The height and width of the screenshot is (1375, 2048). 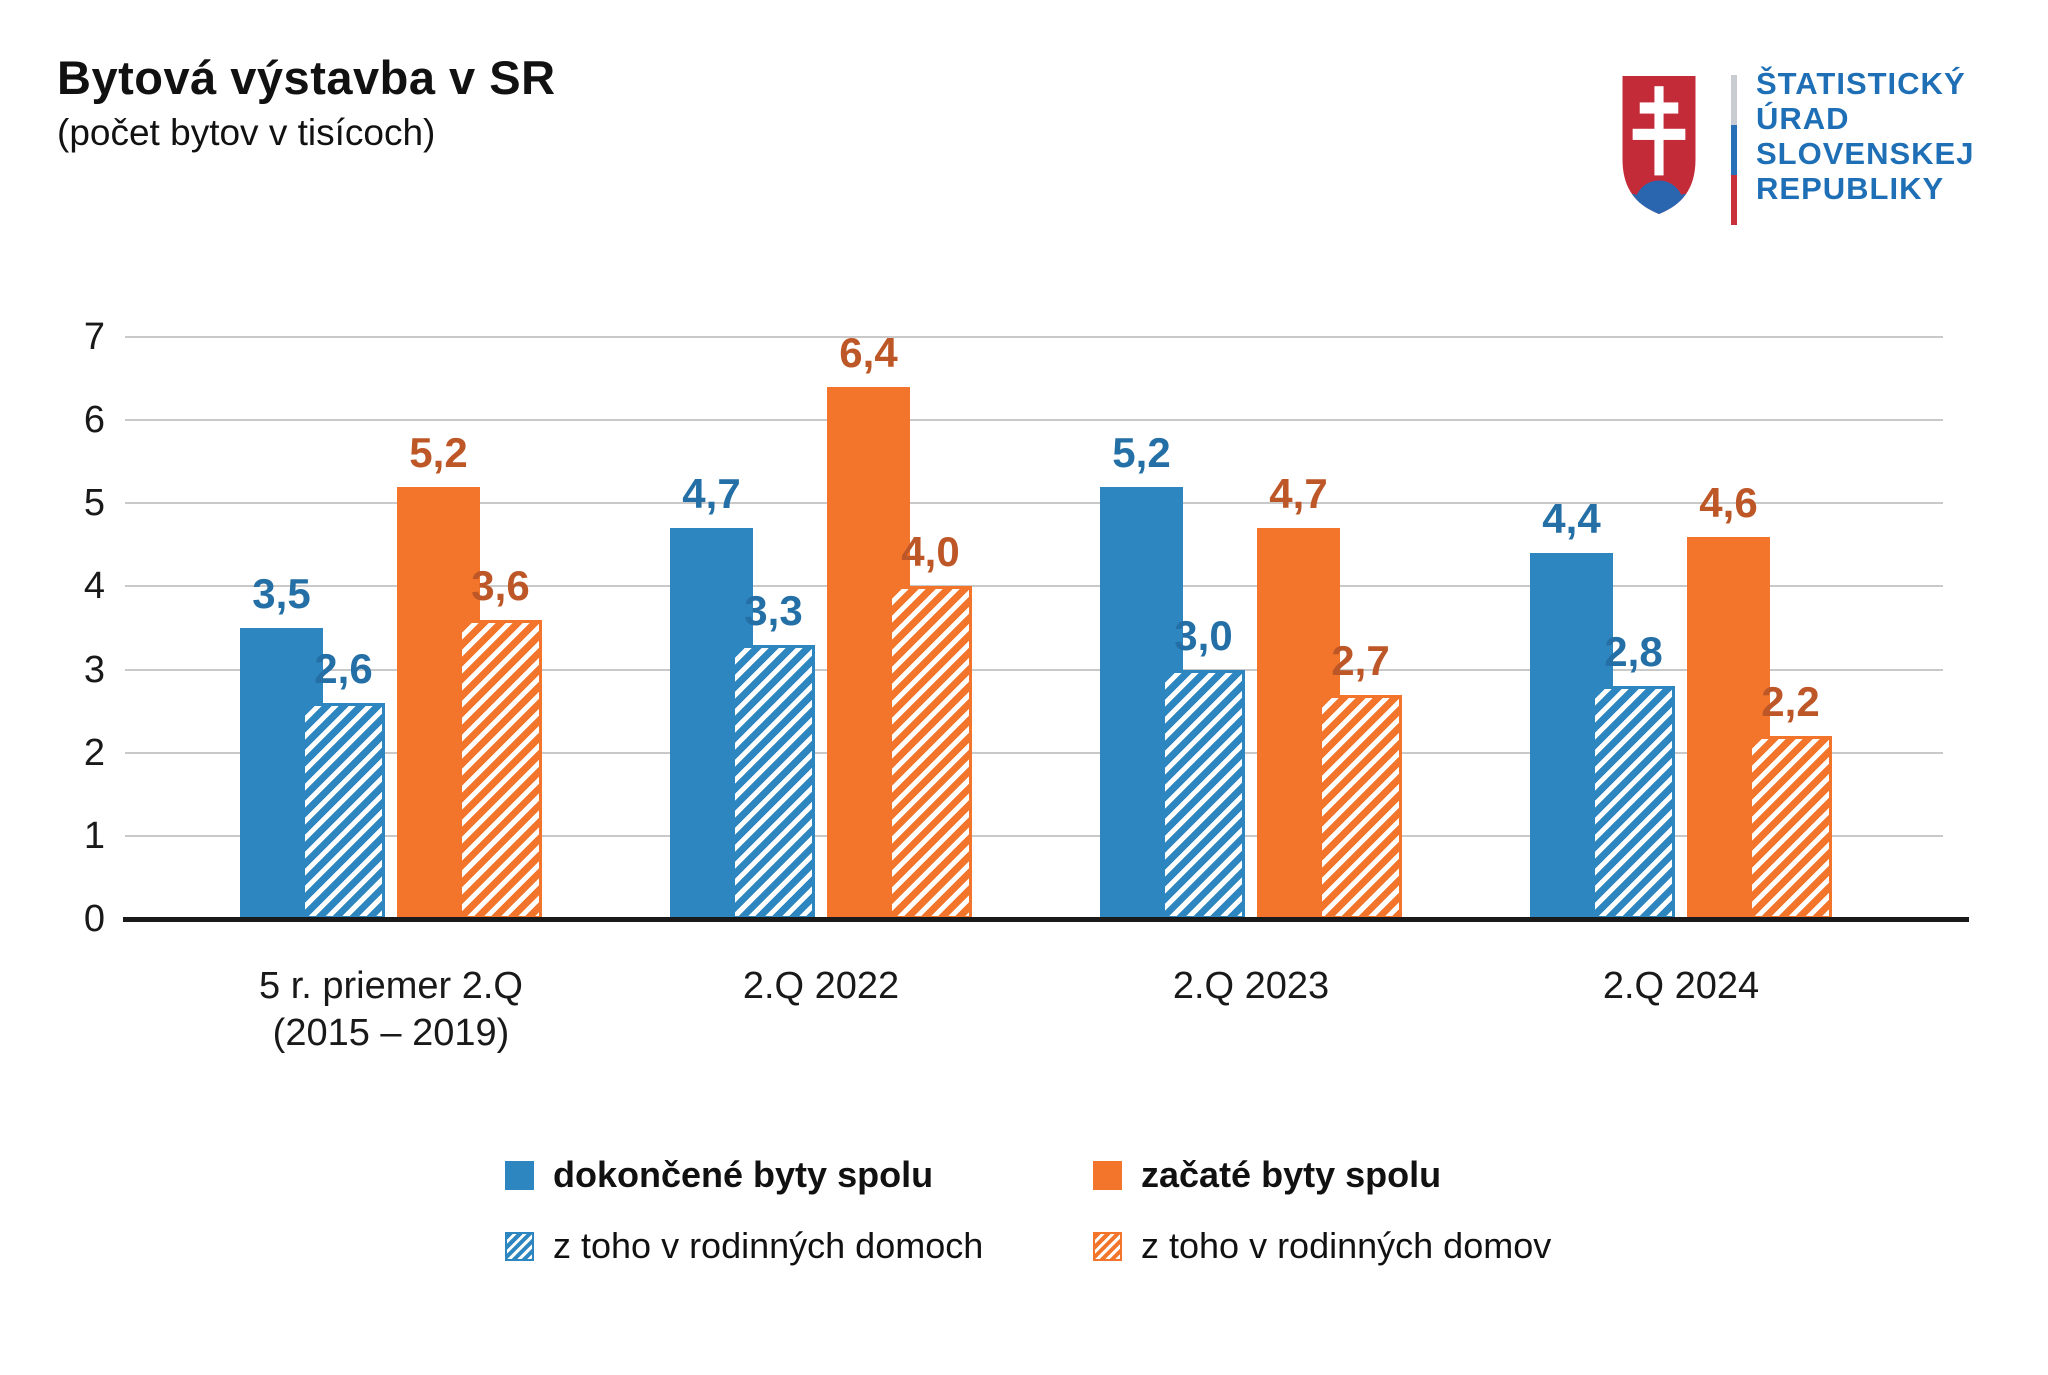 What do you see at coordinates (1571, 518) in the screenshot?
I see `bar-value-label: 4,4` at bounding box center [1571, 518].